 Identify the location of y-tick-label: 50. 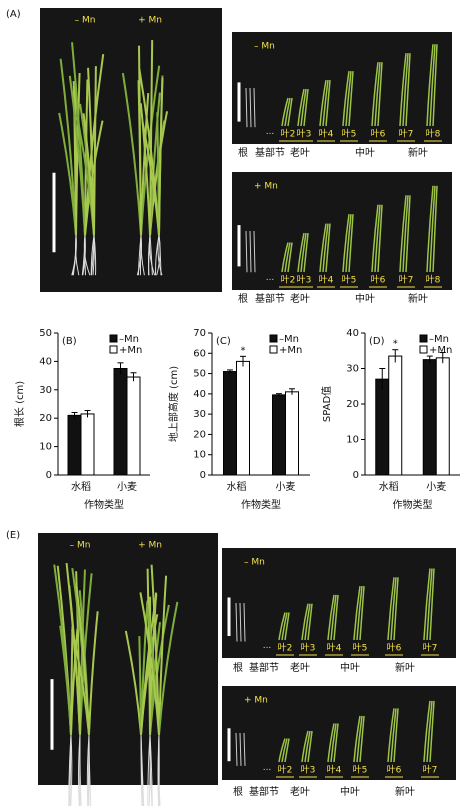
(199, 374).